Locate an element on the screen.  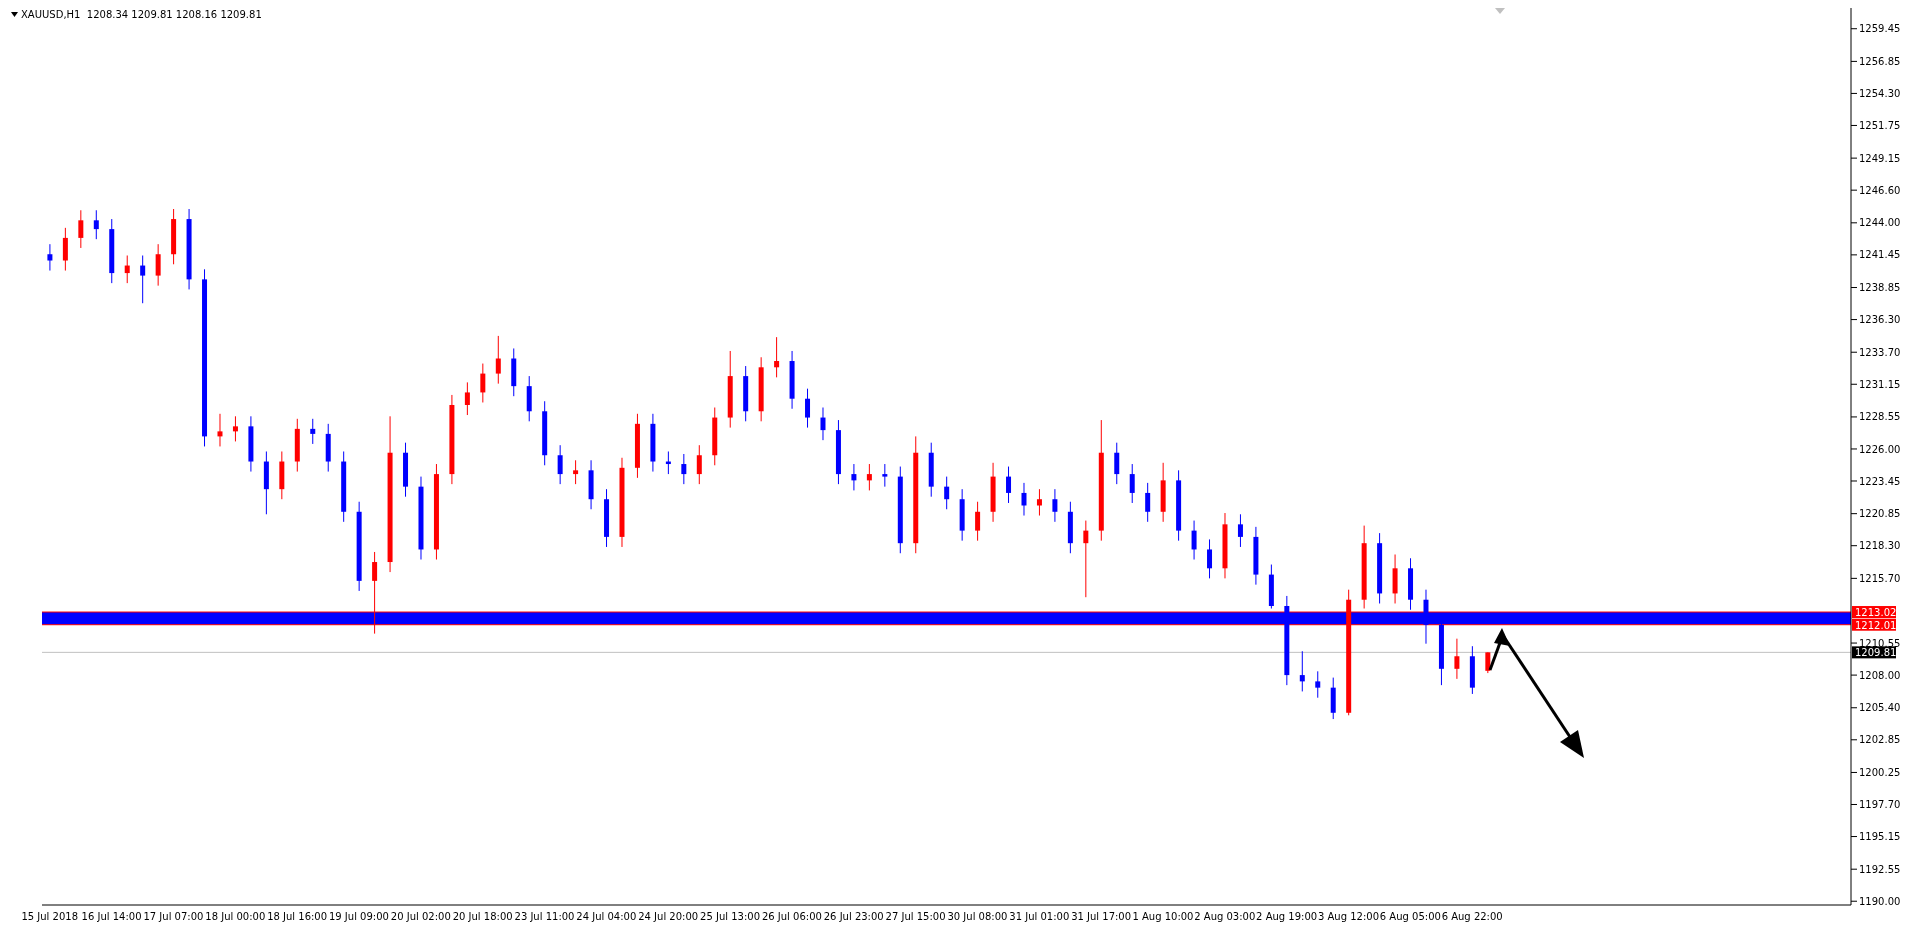
y-tick-label: 1228.55 is located at coordinates (1880, 417).